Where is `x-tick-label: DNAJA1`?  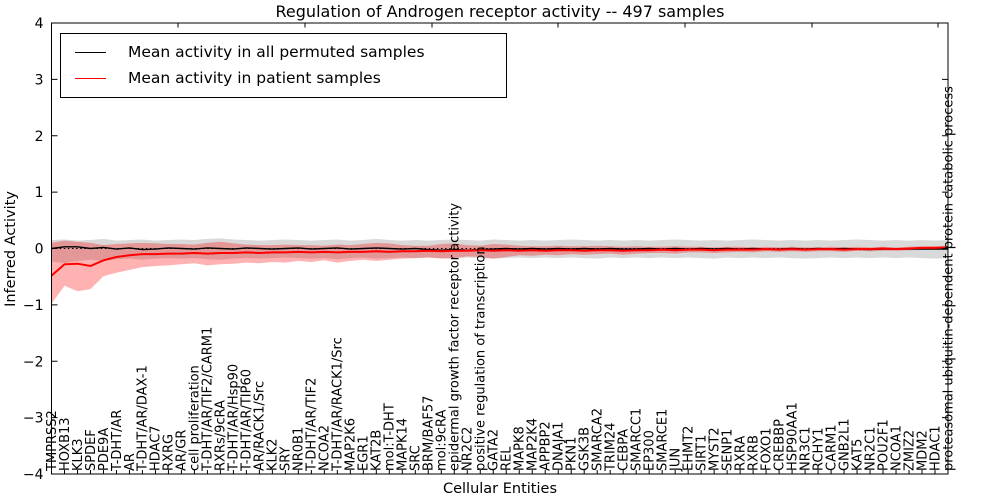
x-tick-label: DNAJA1 is located at coordinates (559, 446).